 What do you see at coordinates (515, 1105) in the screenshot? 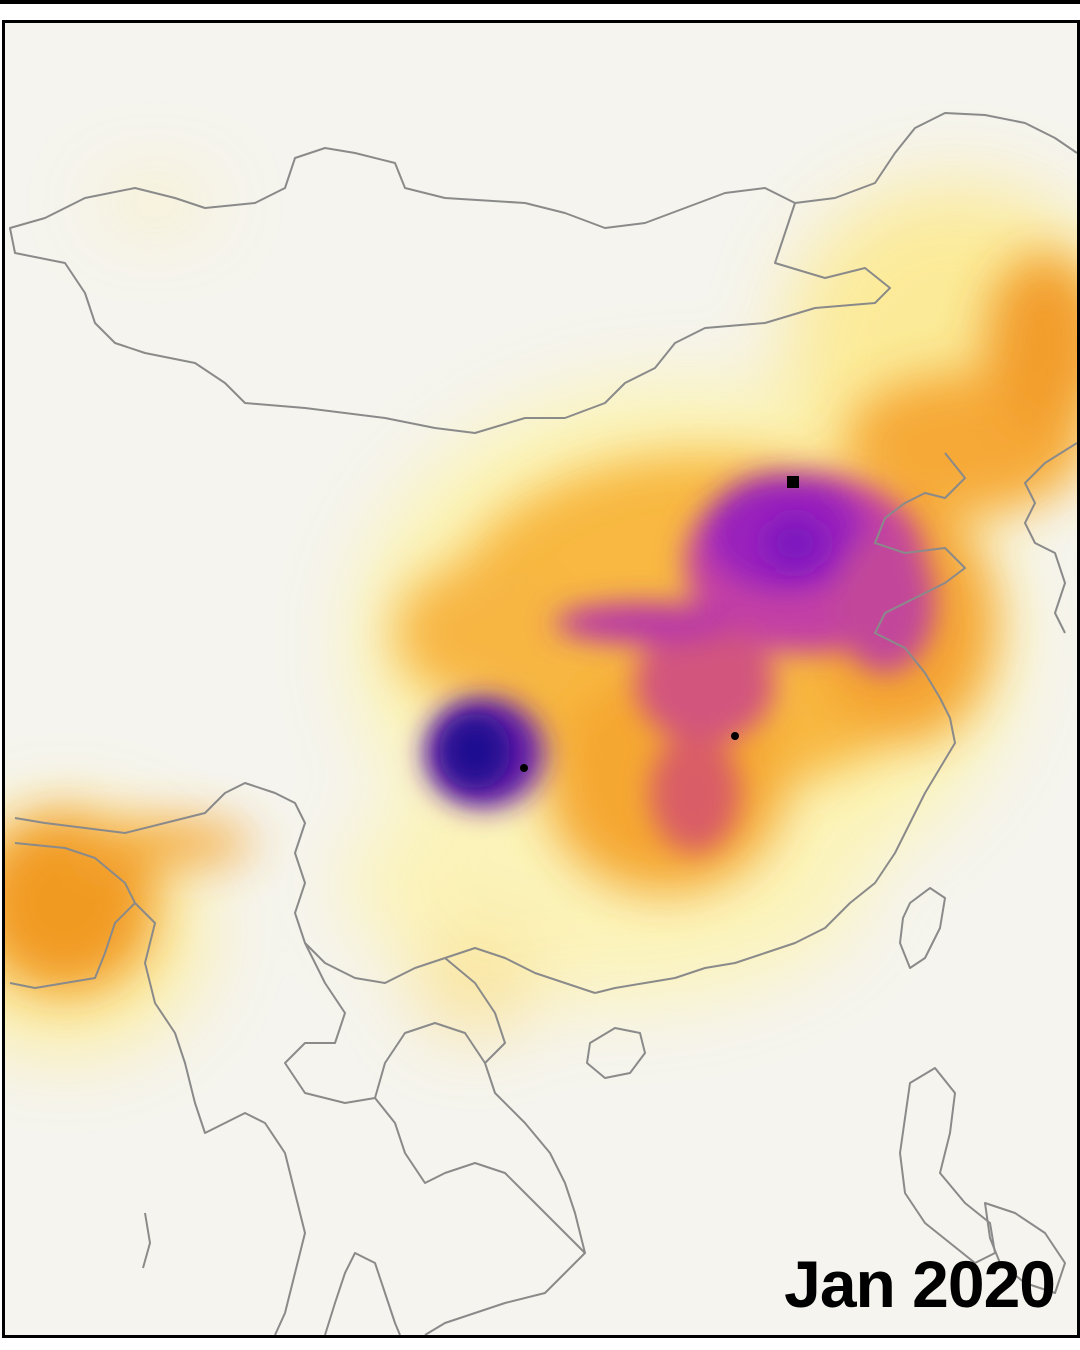
I see `vietnam-coast` at bounding box center [515, 1105].